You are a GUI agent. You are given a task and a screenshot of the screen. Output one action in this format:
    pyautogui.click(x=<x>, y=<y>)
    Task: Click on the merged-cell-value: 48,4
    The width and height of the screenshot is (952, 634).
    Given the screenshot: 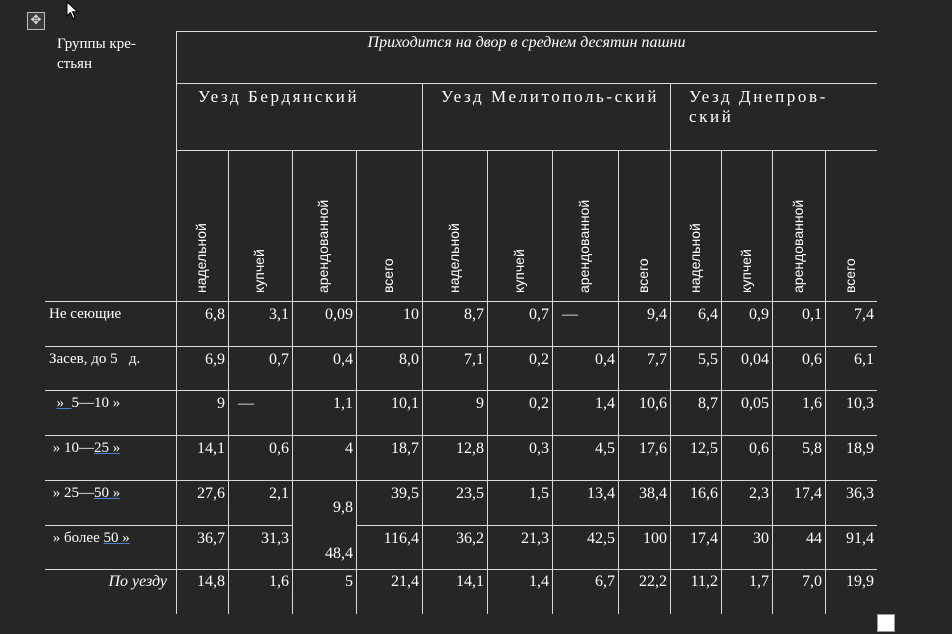 What is the action you would take?
    pyautogui.click(x=339, y=553)
    